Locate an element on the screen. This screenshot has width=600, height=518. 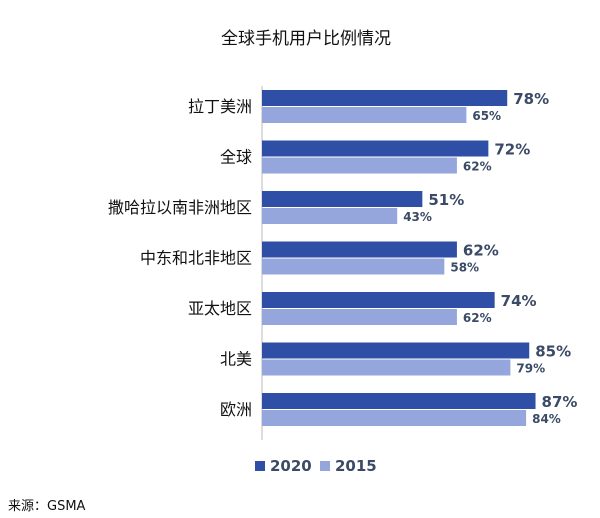
data-label-2015: 84% is located at coordinates (546, 419).